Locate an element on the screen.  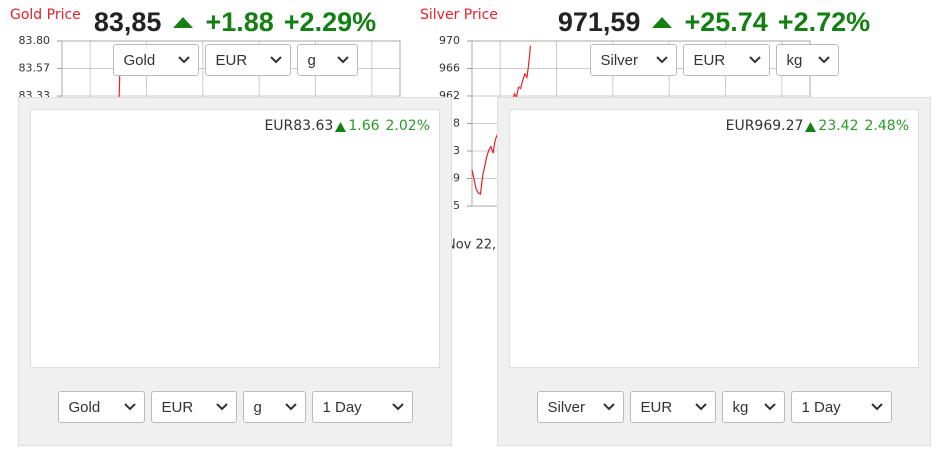
select-row: Silver EUR kg is located at coordinates (710, 60).